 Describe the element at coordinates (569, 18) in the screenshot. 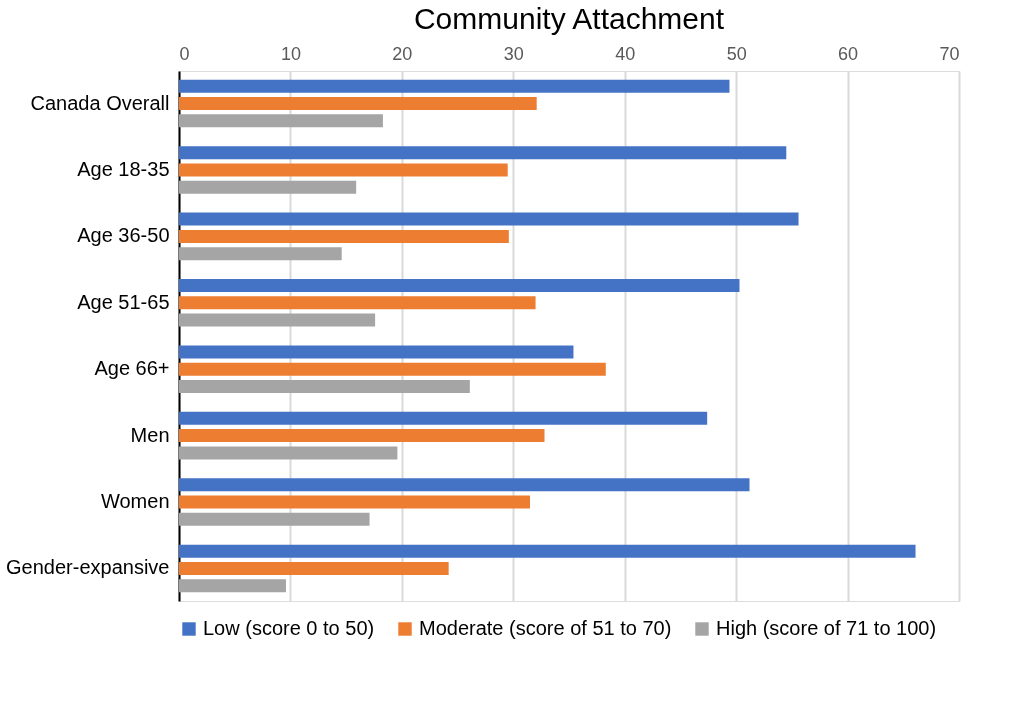

I see `chart-title: Community Attachment` at that location.